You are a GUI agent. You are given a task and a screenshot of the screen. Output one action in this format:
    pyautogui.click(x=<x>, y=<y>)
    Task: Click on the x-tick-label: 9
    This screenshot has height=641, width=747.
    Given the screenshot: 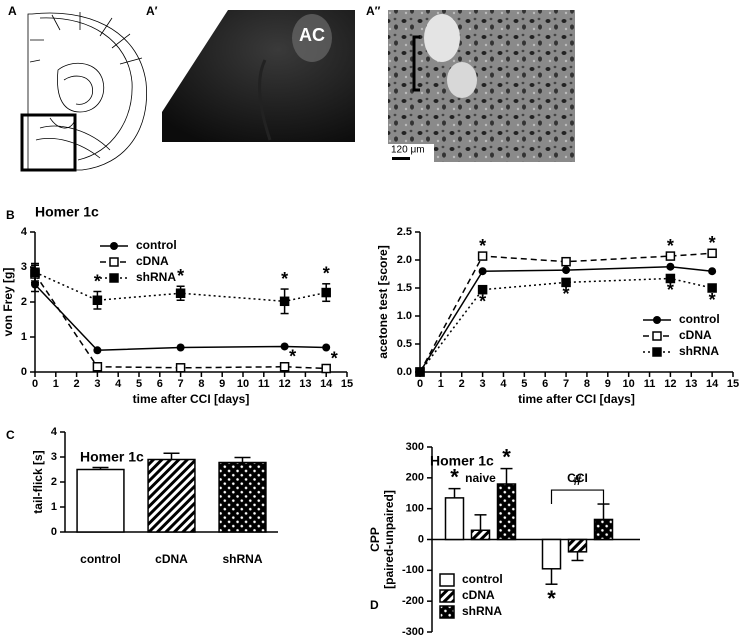 What is the action you would take?
    pyautogui.click(x=222, y=384)
    